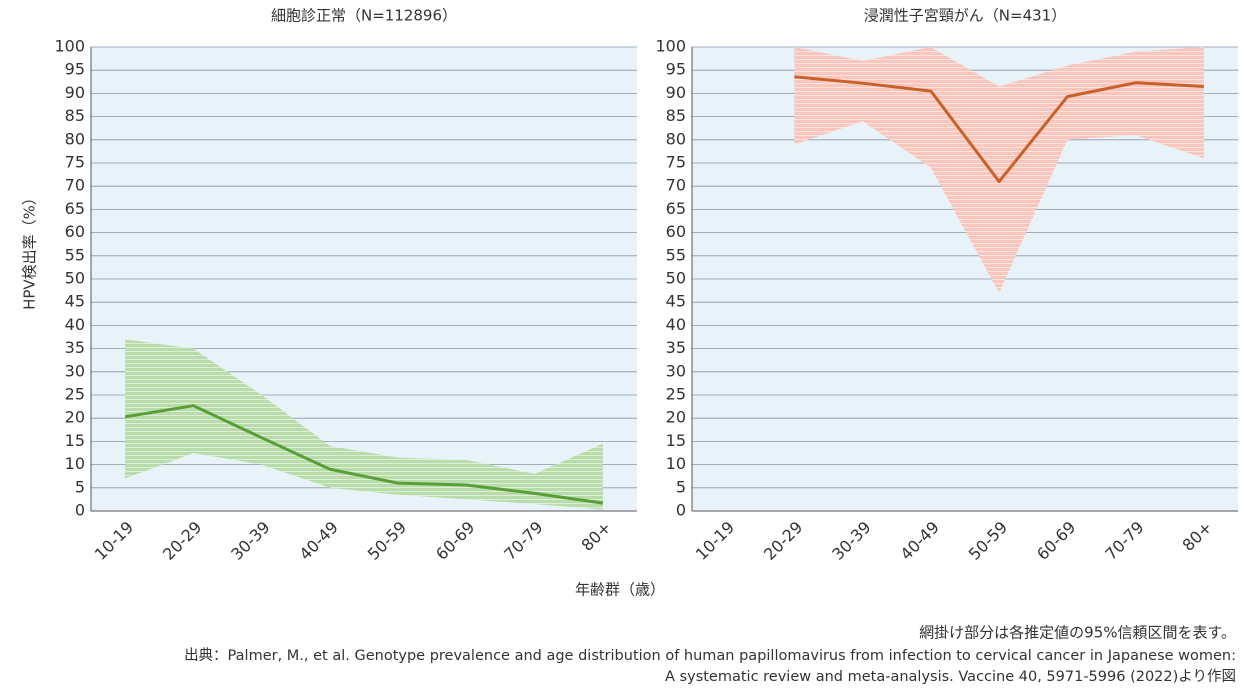 The height and width of the screenshot is (696, 1246). I want to click on chart-title: 浸潤性子宮頸がん（N=431）, so click(965, 16).